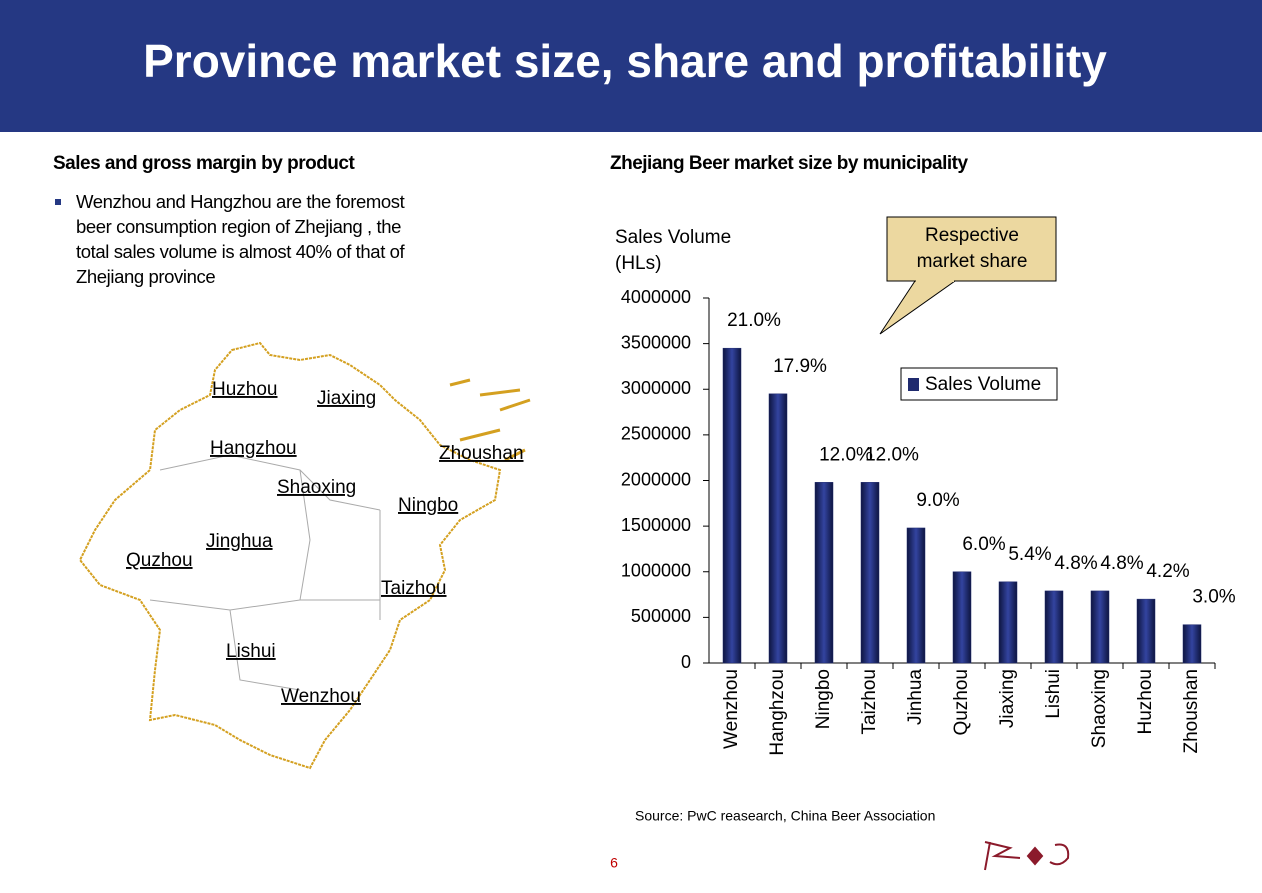 This screenshot has width=1262, height=893. What do you see at coordinates (731, 709) in the screenshot?
I see `x-tick-label: Wenzhou` at bounding box center [731, 709].